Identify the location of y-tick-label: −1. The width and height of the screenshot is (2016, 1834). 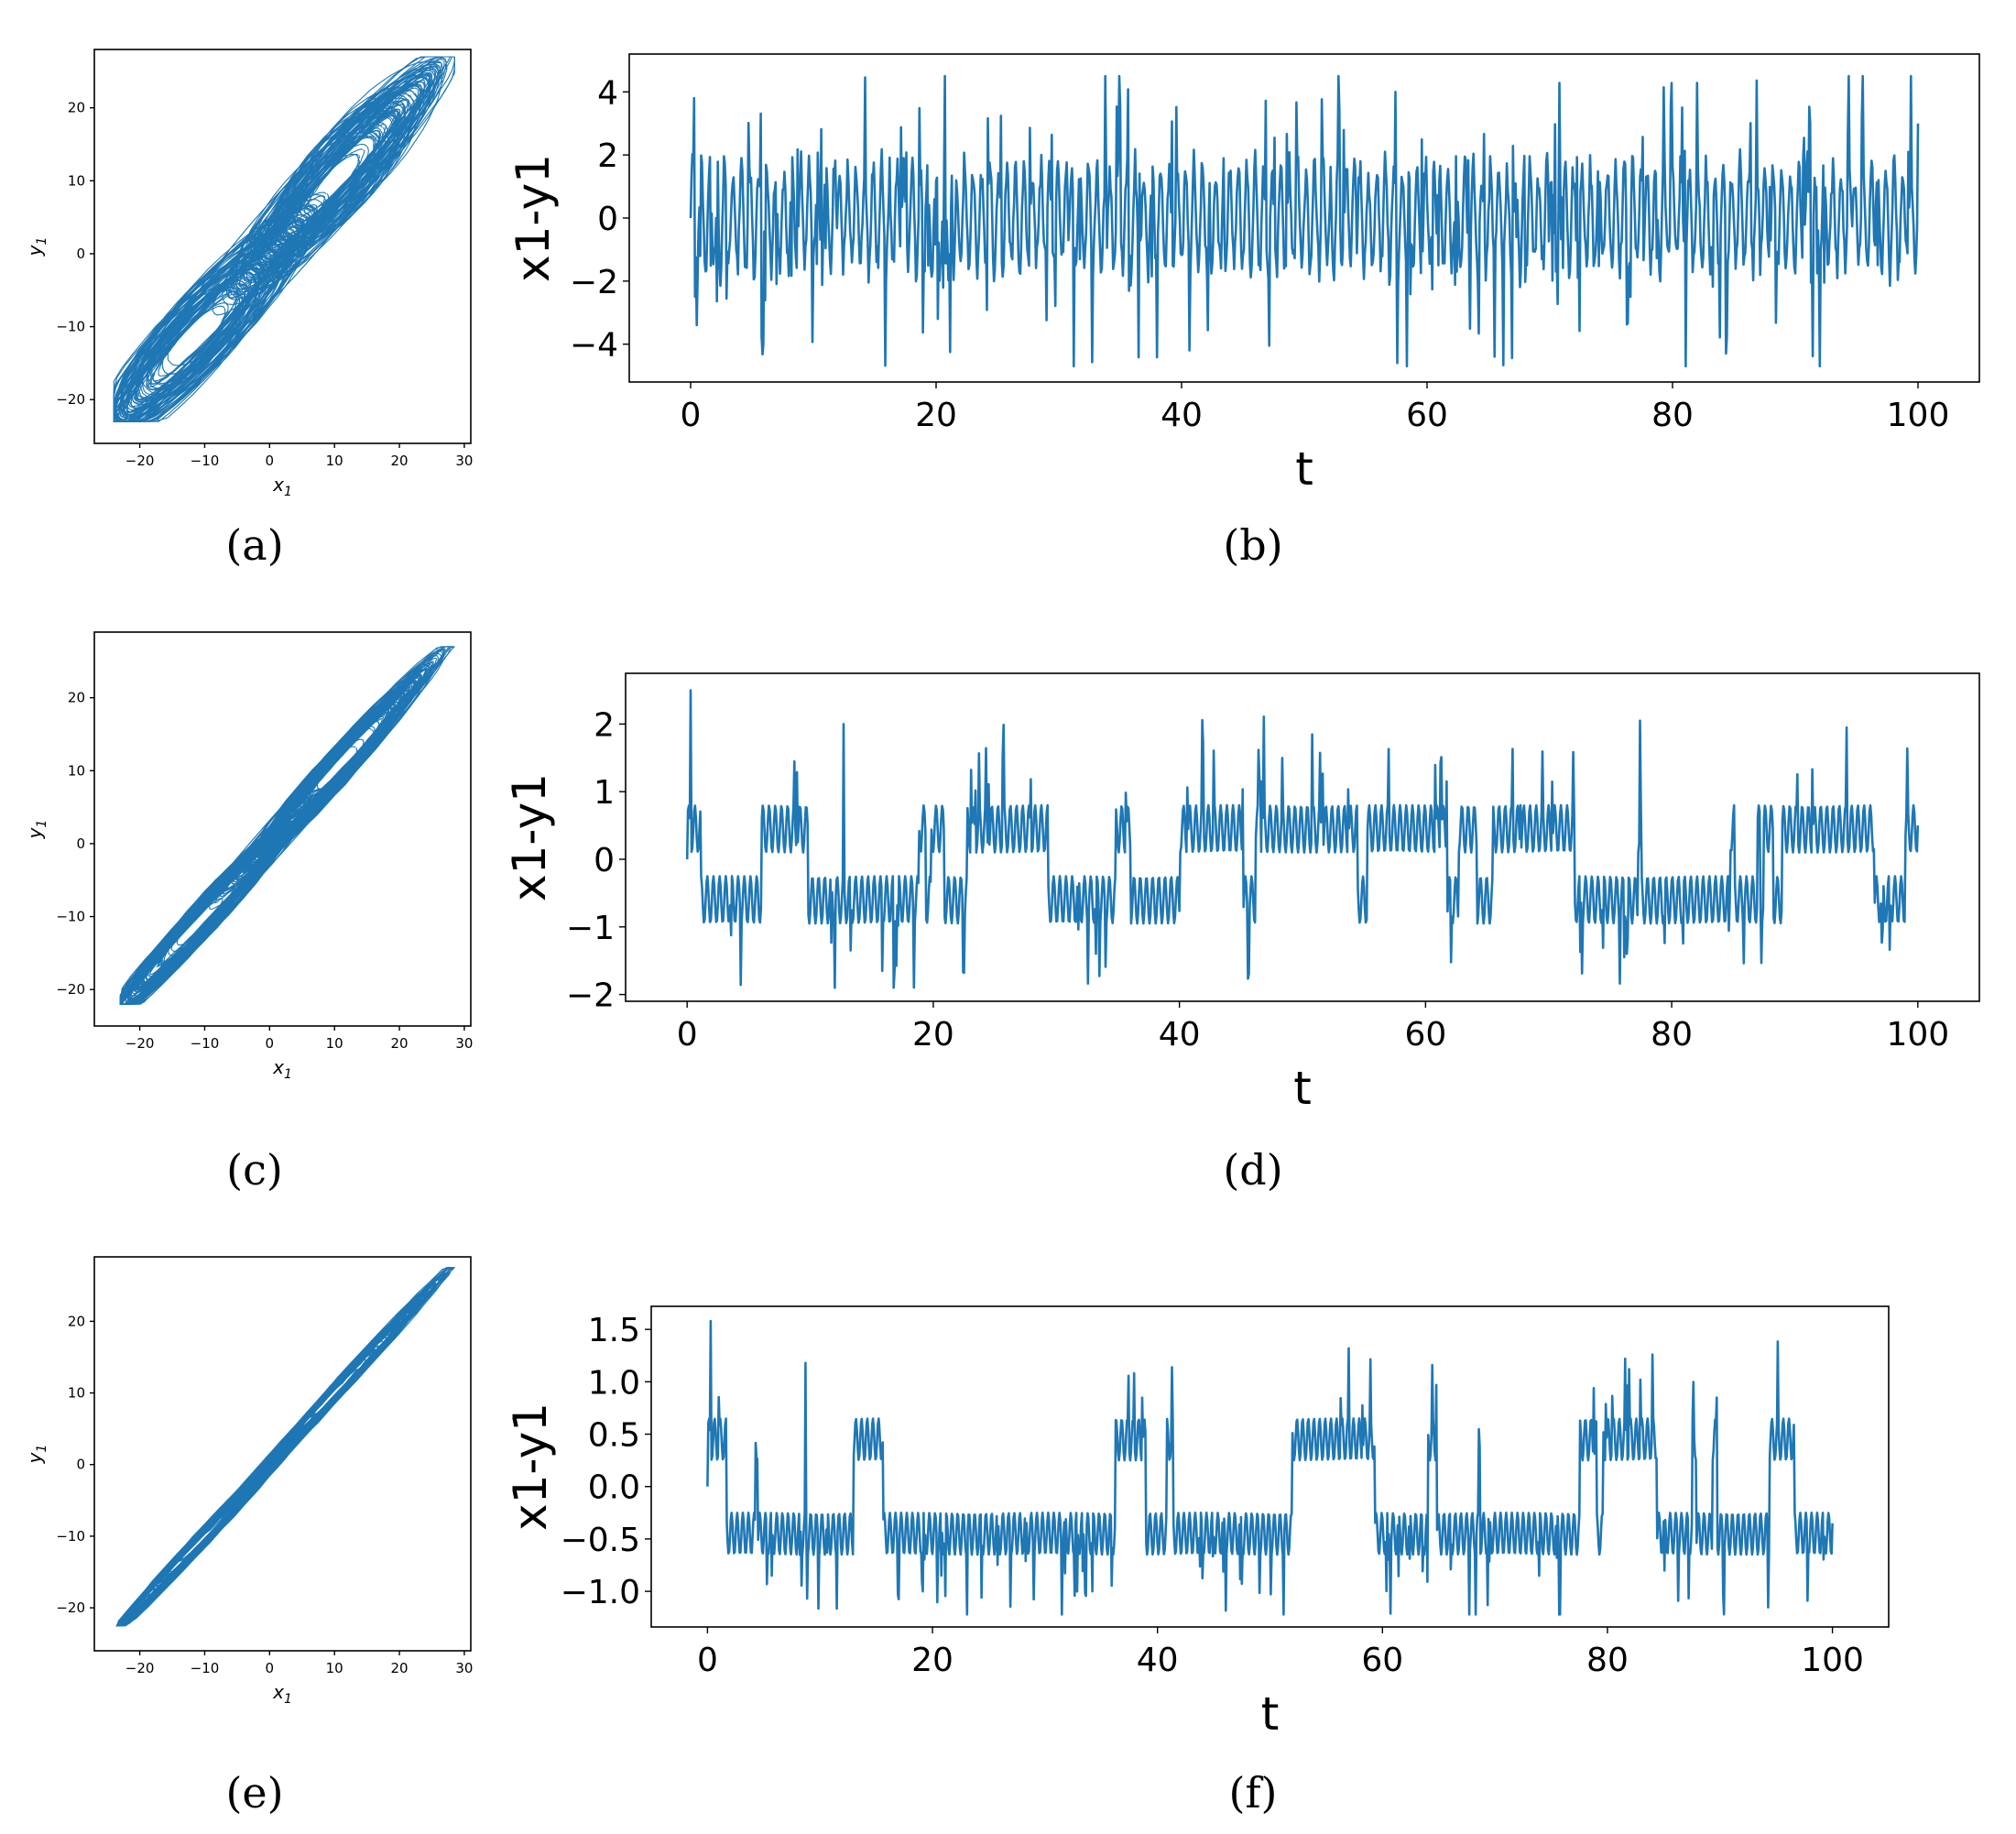
(590, 928).